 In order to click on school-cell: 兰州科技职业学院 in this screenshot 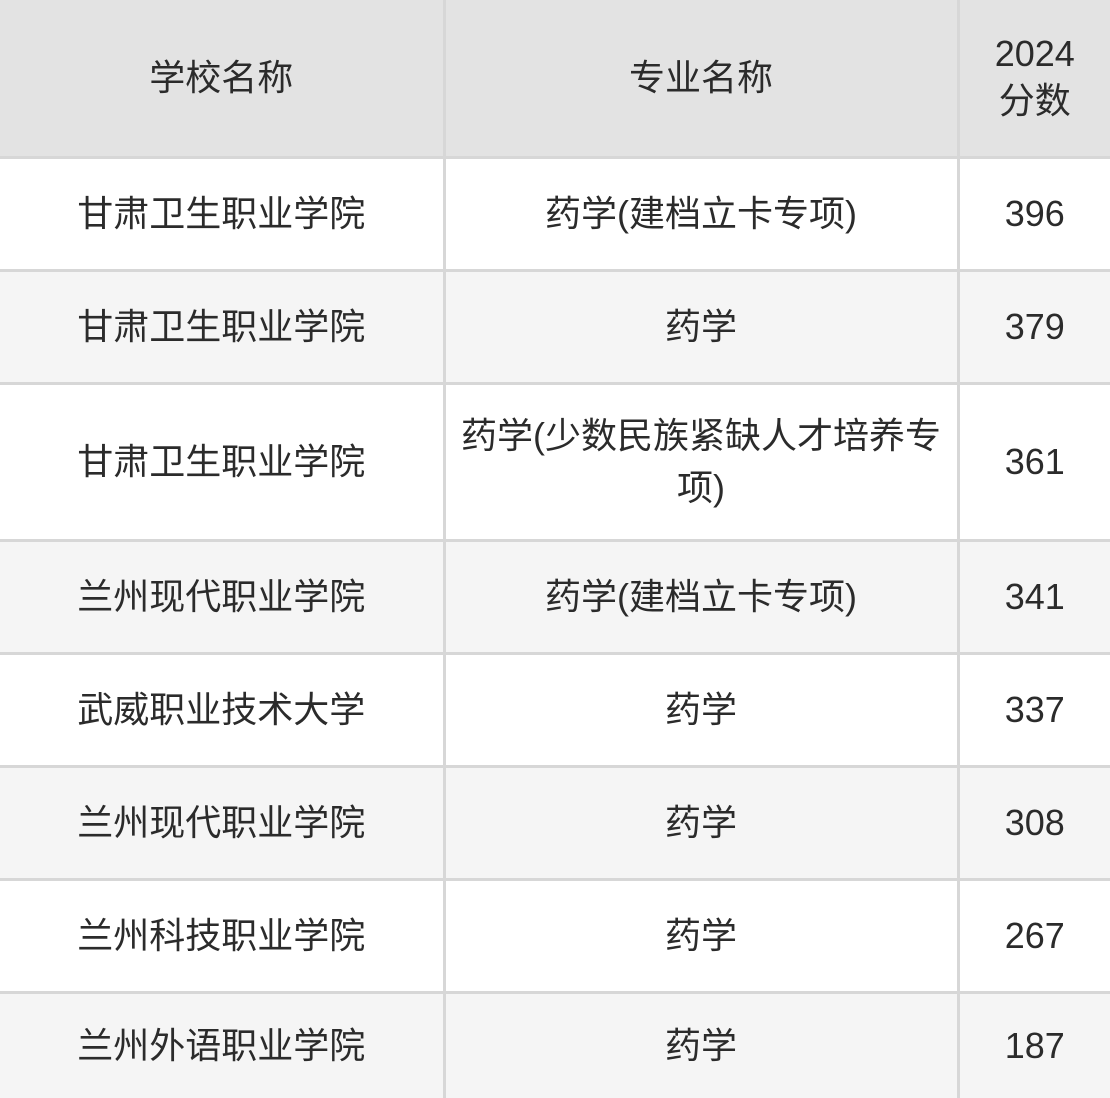, I will do `click(223, 935)`.